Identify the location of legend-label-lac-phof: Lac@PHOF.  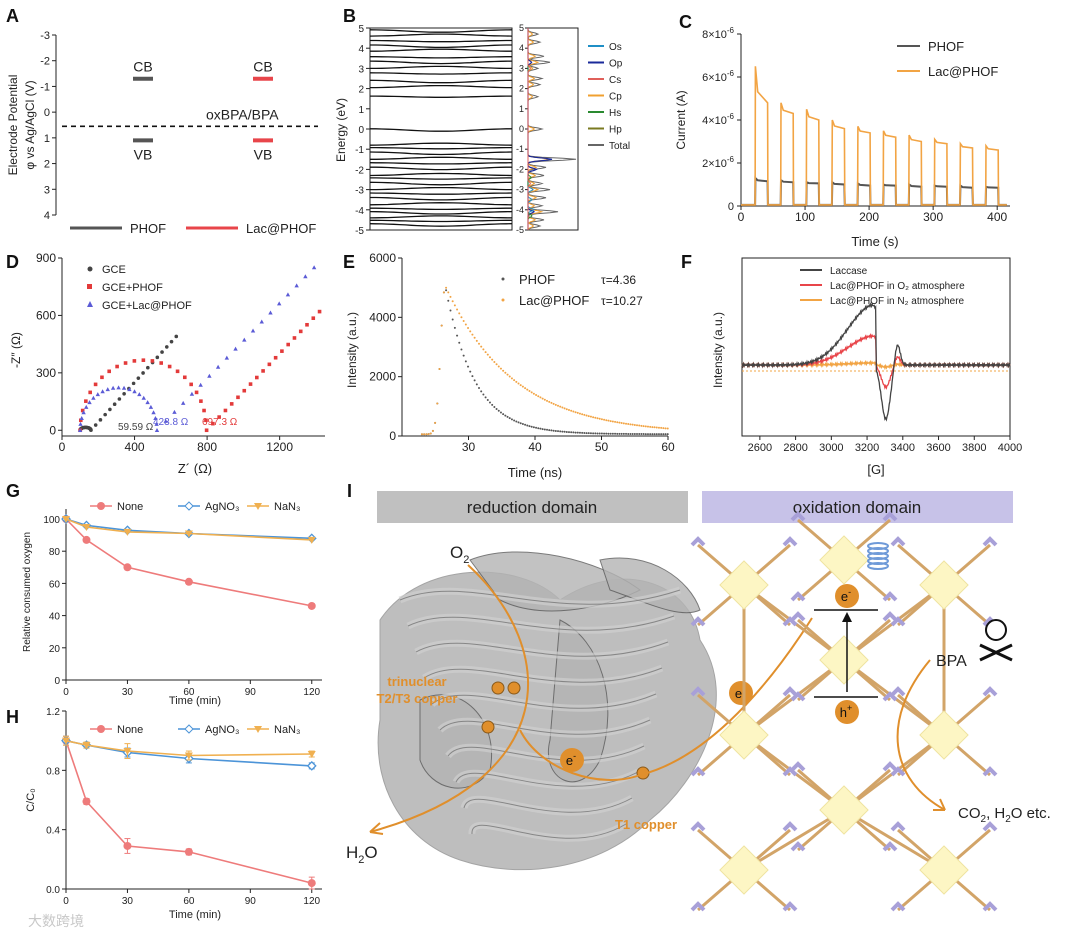
(554, 300).